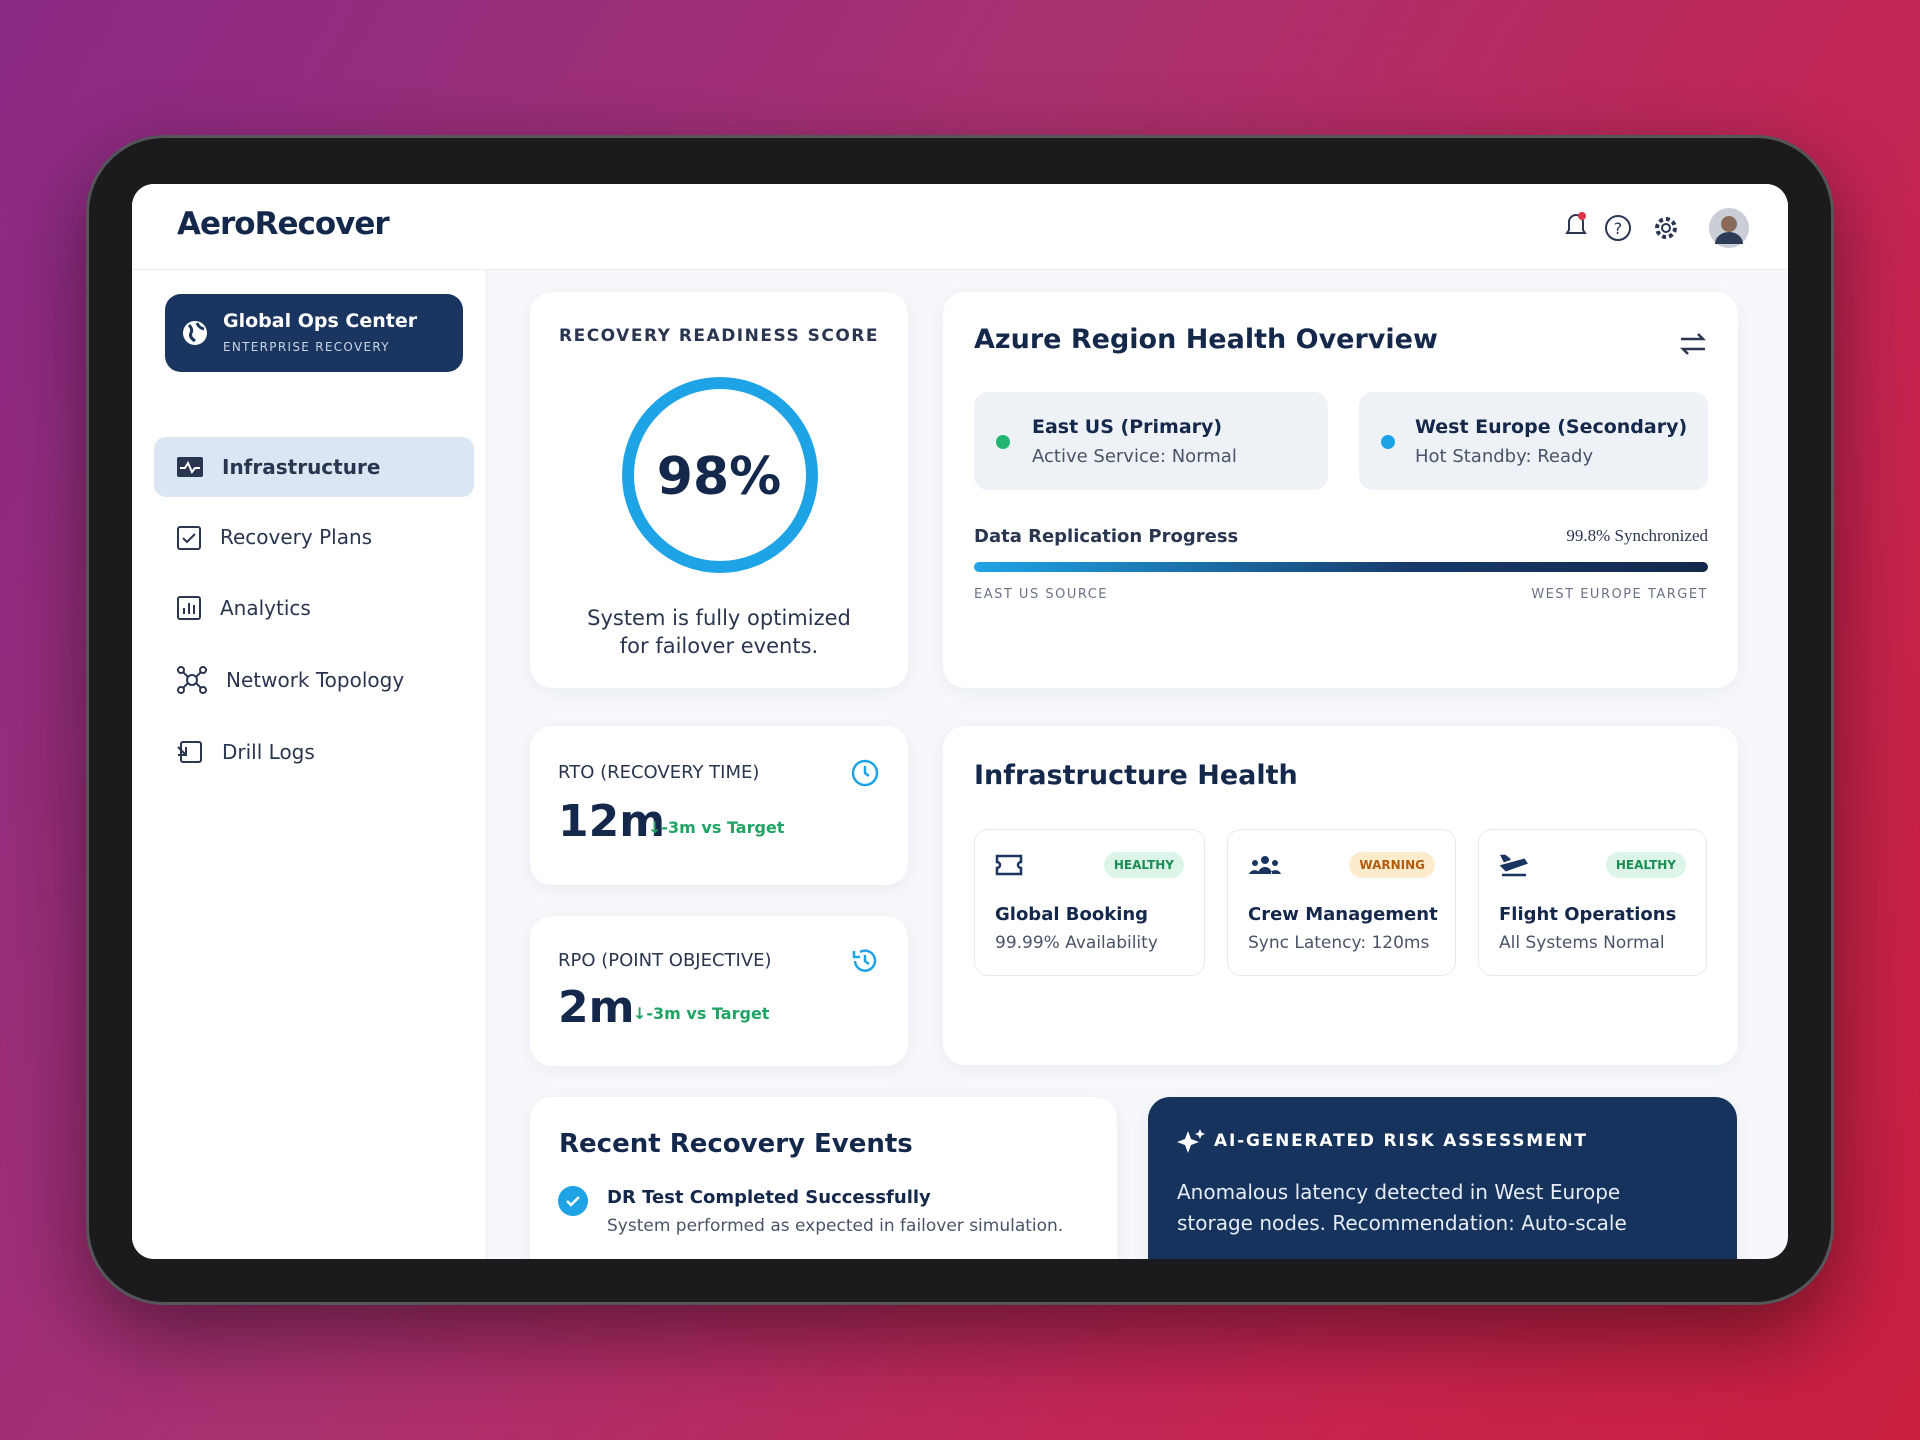  What do you see at coordinates (265, 608) in the screenshot?
I see `nav-label: Analytics` at bounding box center [265, 608].